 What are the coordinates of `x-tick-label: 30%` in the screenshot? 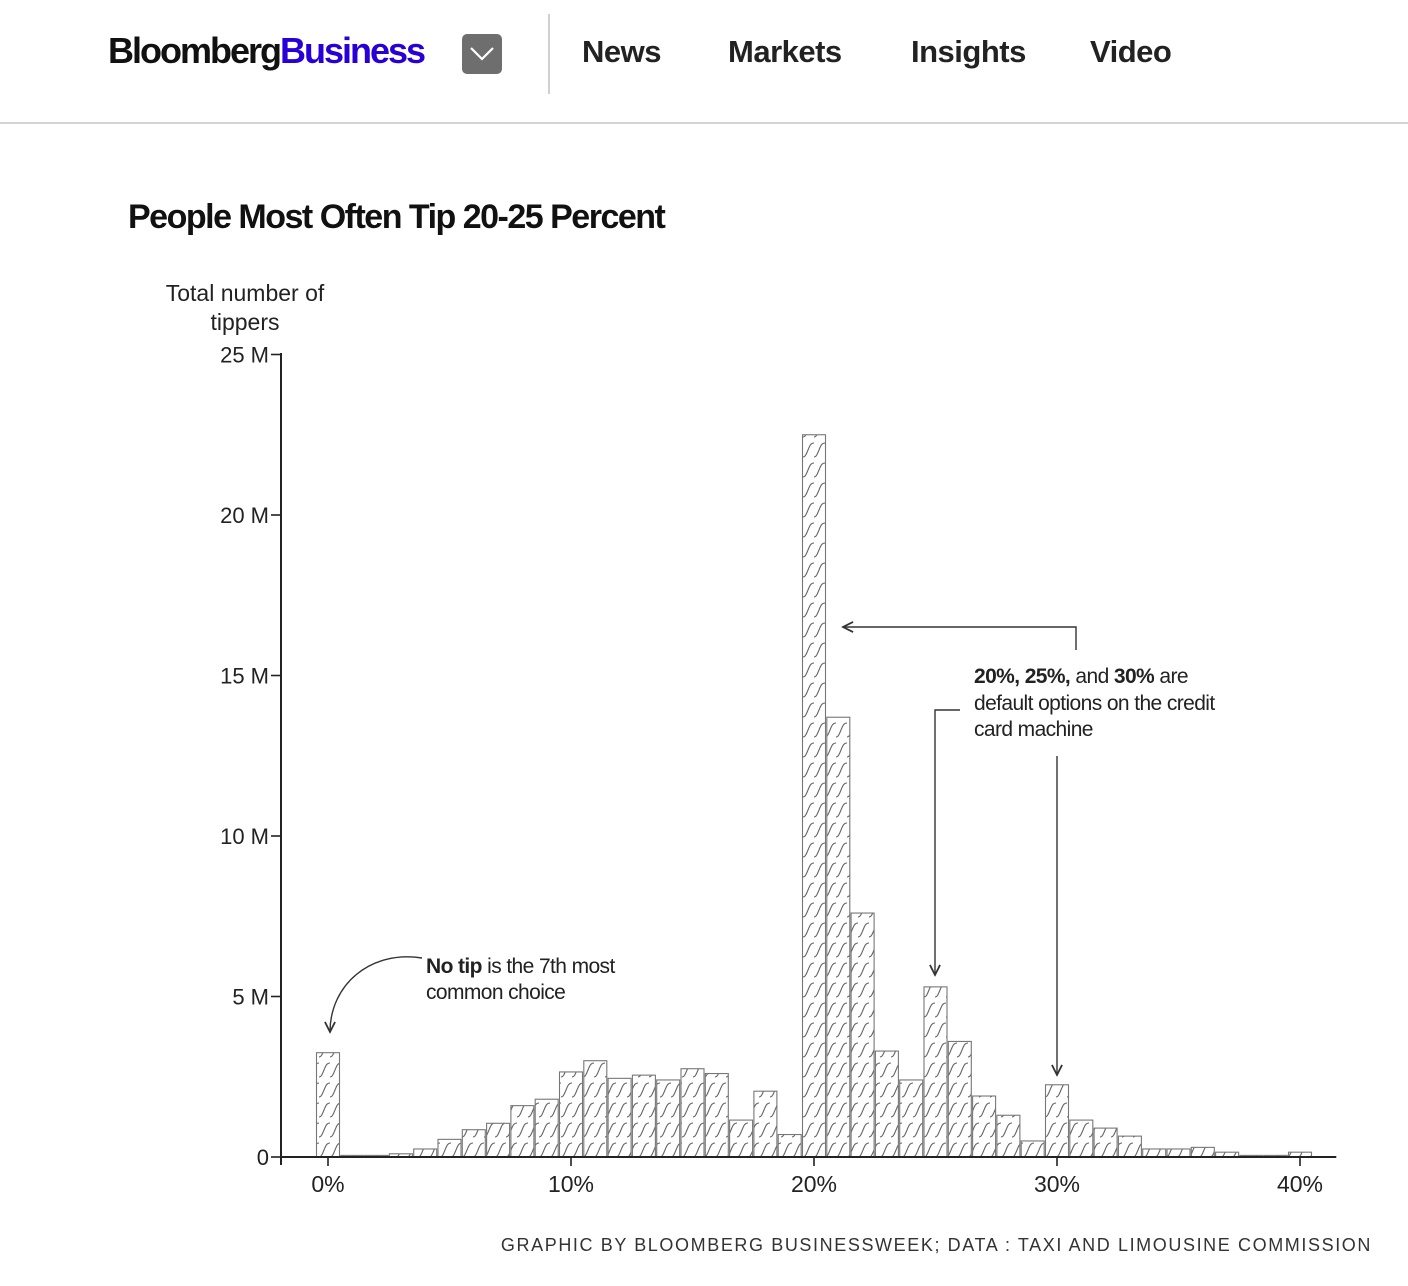 It's located at (1057, 1184).